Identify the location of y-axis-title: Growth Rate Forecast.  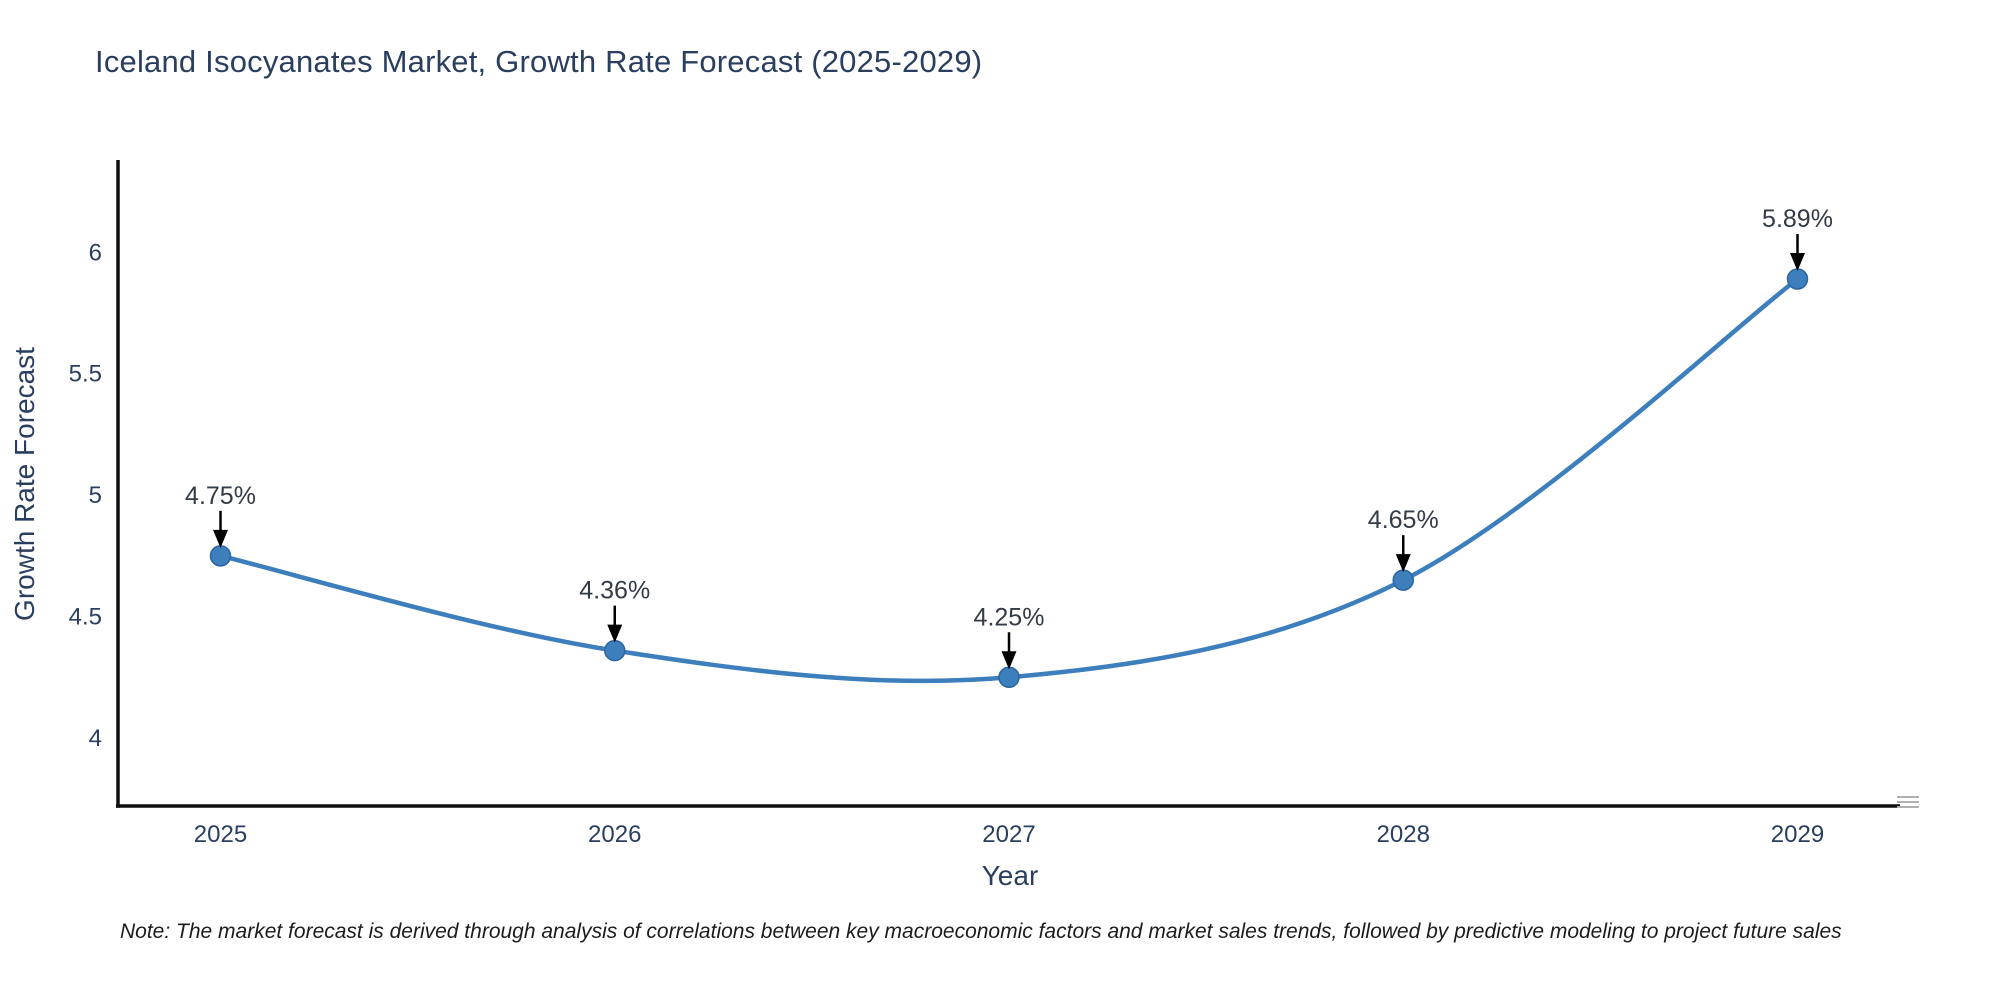
(24, 484).